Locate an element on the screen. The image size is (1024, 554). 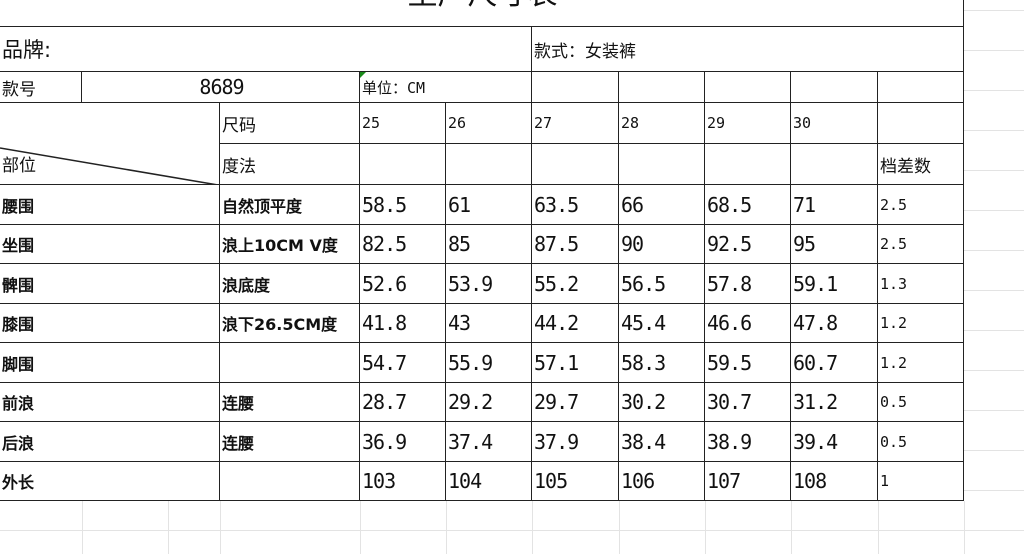
value-cell: 58.5 is located at coordinates (403, 205).